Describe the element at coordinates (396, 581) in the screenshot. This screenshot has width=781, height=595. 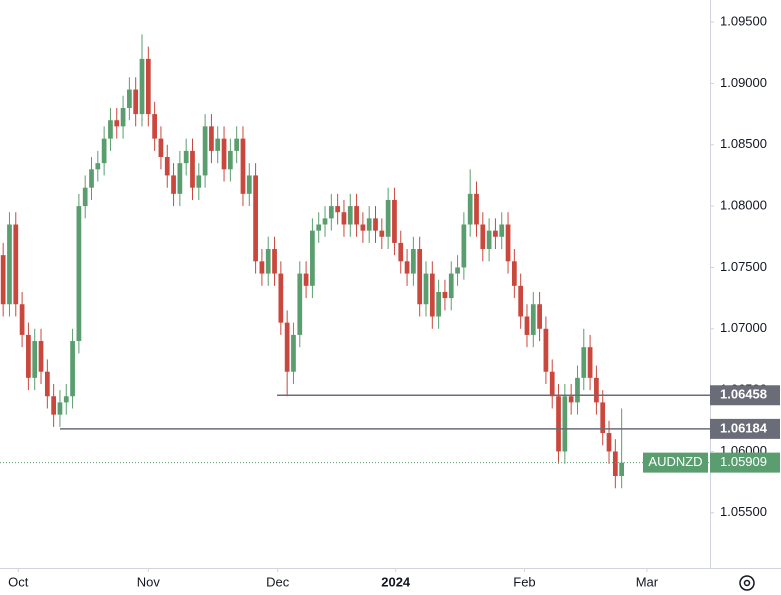
I see `x-tick-label: 2024` at that location.